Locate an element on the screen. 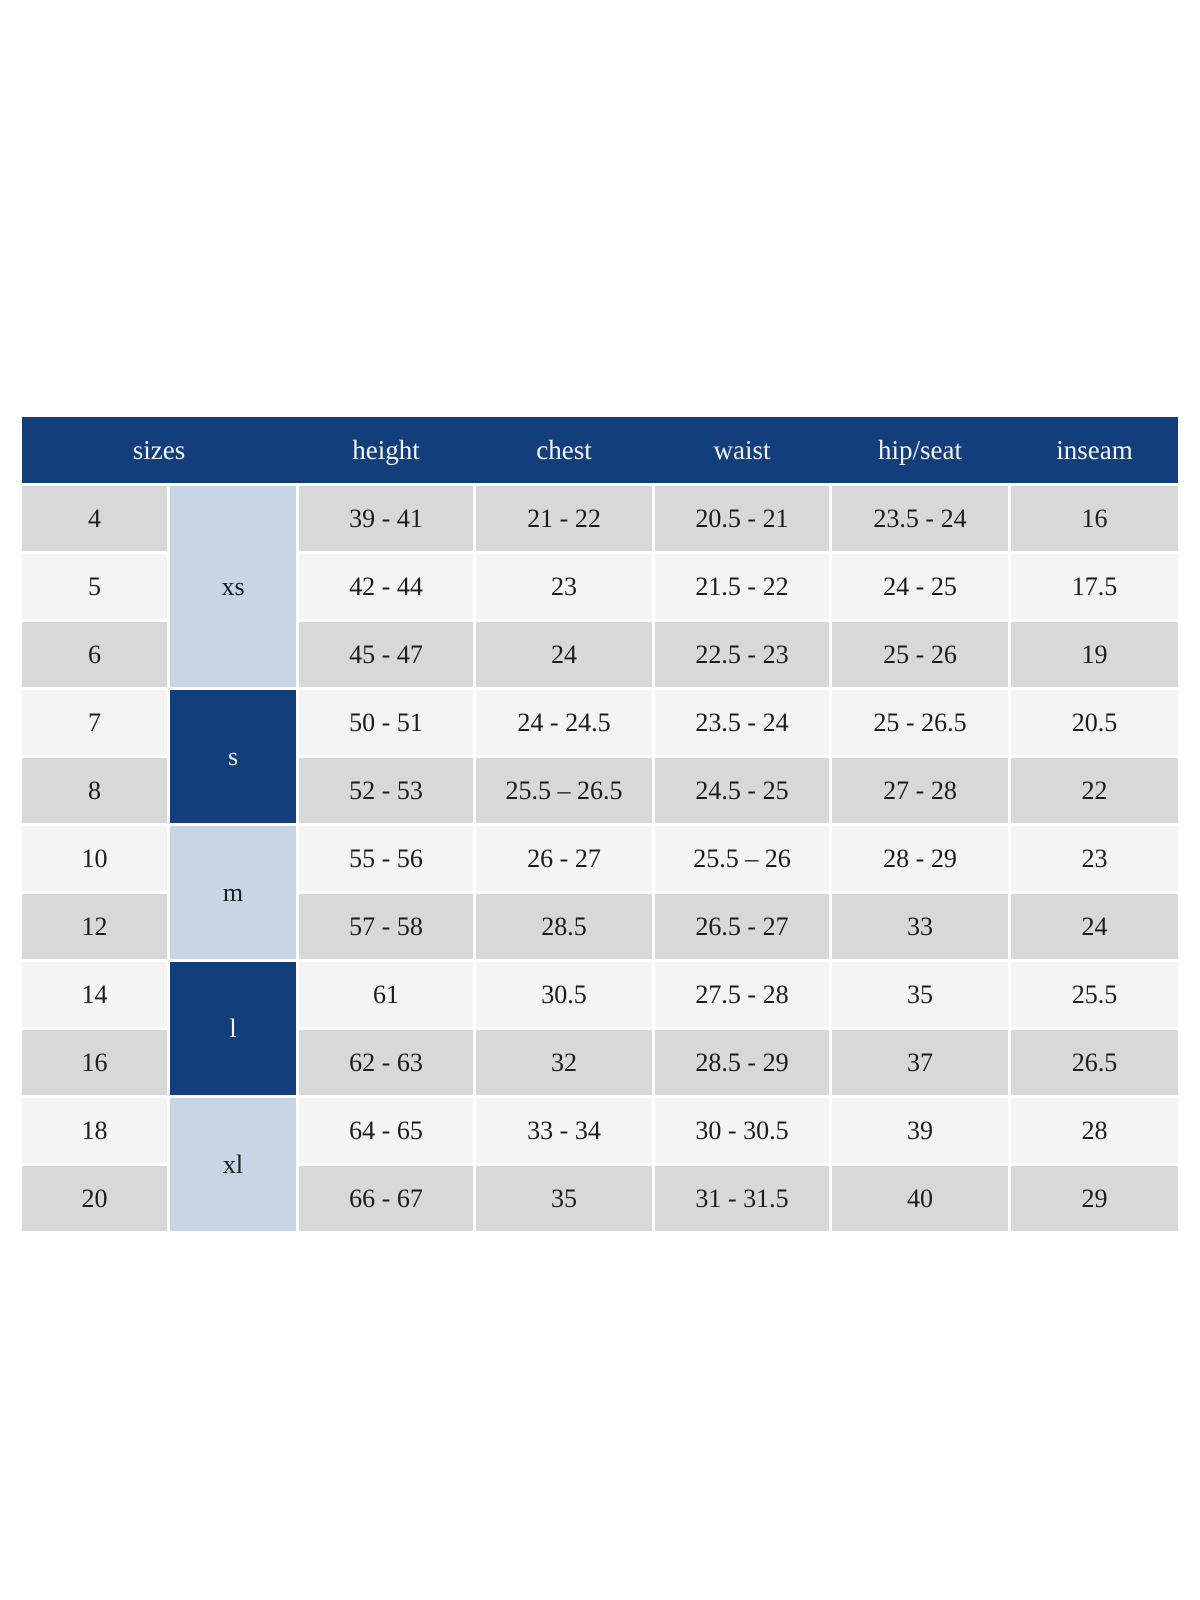 The width and height of the screenshot is (1200, 1600). waist-cell: 20.5 - 21 is located at coordinates (742, 518).